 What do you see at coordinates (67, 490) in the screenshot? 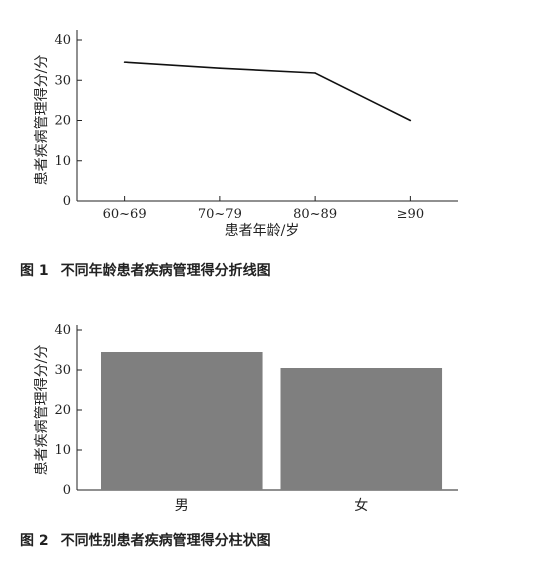
I see `chart2-ytick-label: 0` at bounding box center [67, 490].